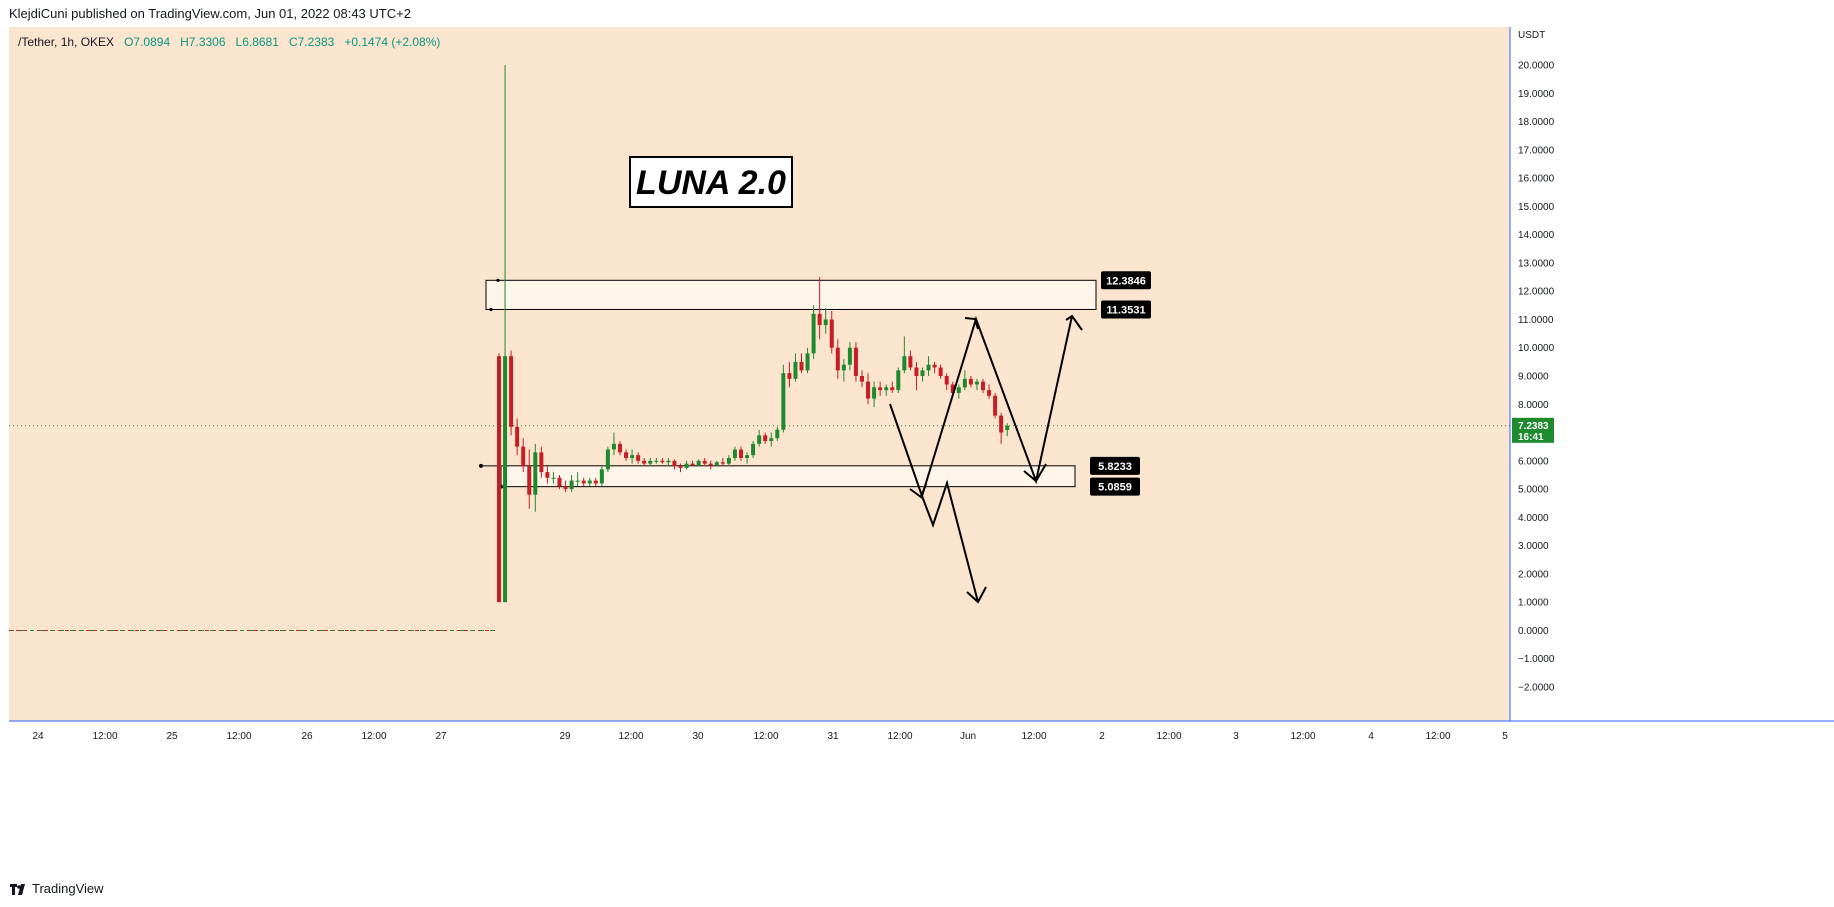  What do you see at coordinates (1536, 348) in the screenshot?
I see `price-tick-label: 10.0000` at bounding box center [1536, 348].